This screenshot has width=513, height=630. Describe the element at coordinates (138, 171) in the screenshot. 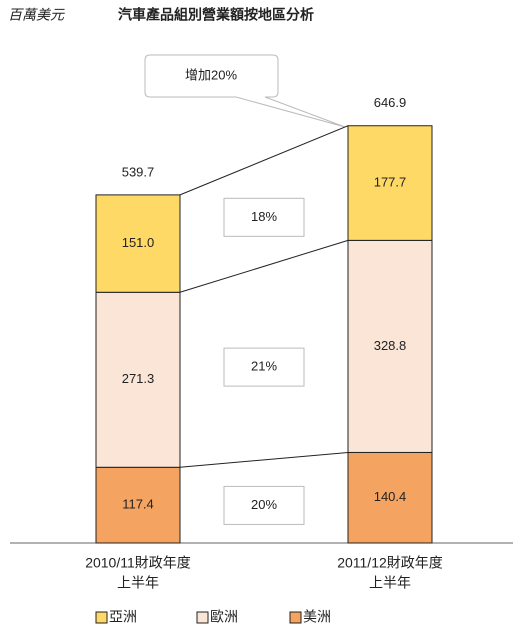

I see `total-label: 539.7` at that location.